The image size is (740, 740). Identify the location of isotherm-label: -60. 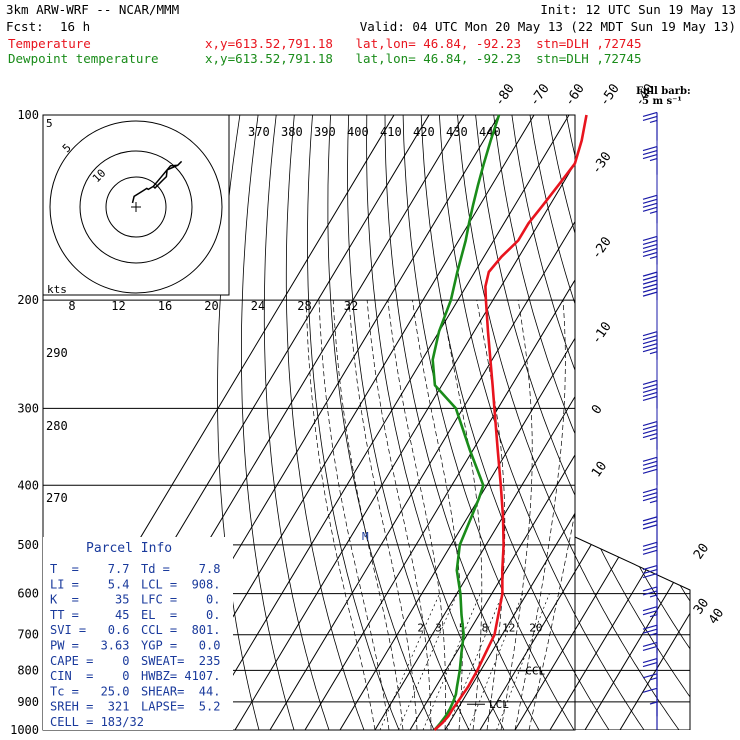
(575, 95).